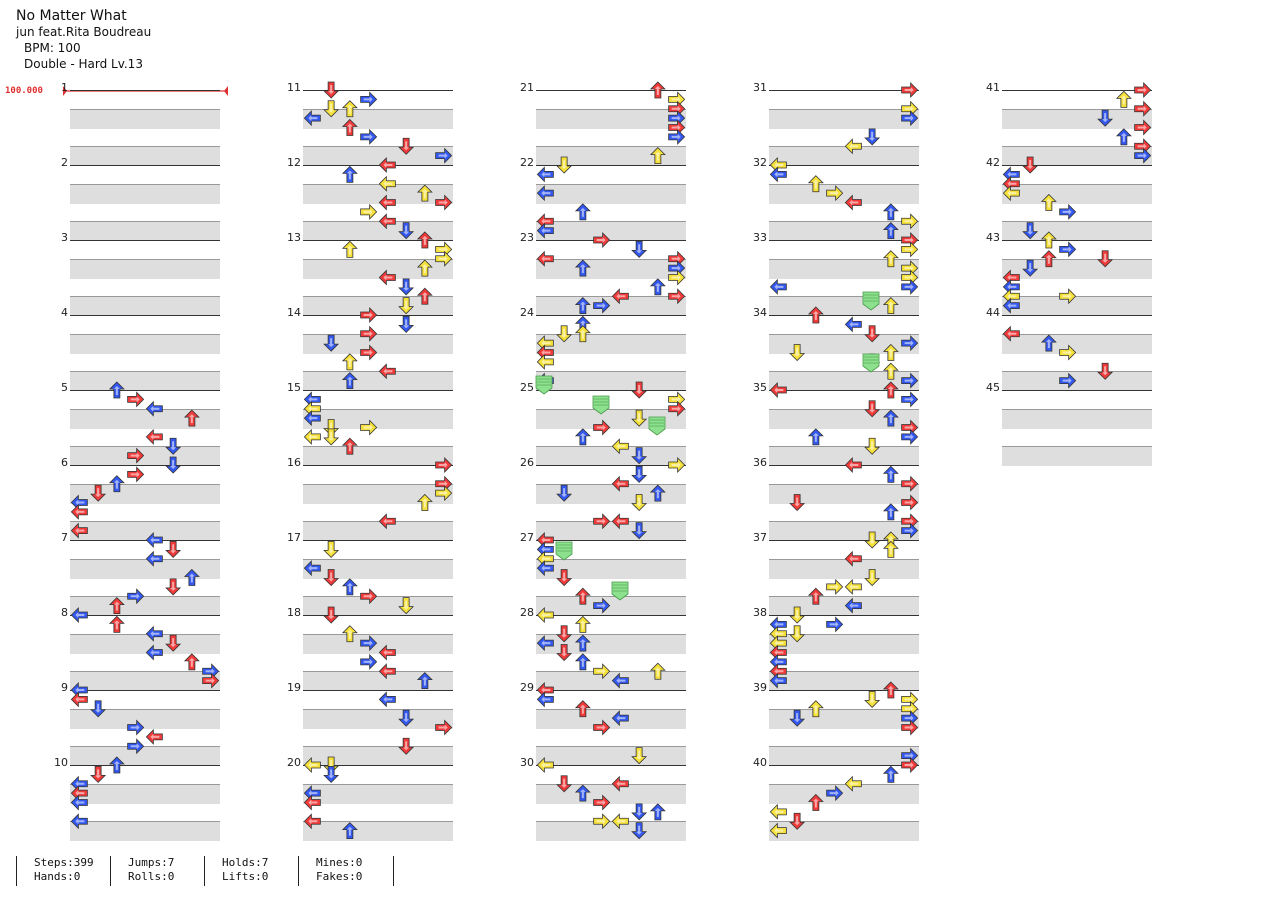 The height and width of the screenshot is (900, 1280). I want to click on measure-8: 8, so click(140, 648).